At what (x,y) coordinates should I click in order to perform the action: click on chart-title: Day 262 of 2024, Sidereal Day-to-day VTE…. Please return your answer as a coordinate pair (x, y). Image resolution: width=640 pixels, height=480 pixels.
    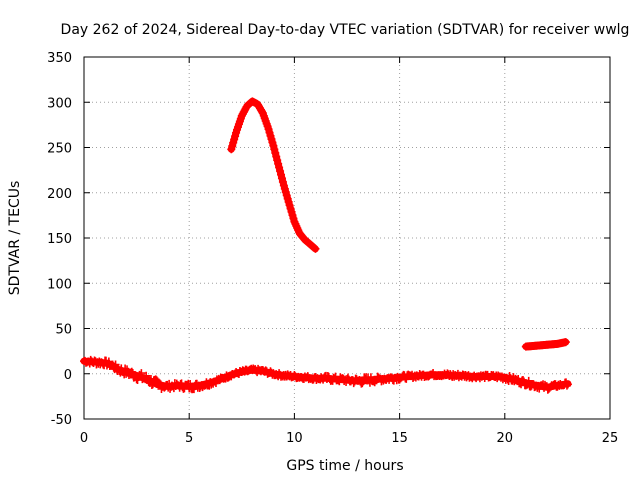
    Looking at the image, I should click on (345, 30).